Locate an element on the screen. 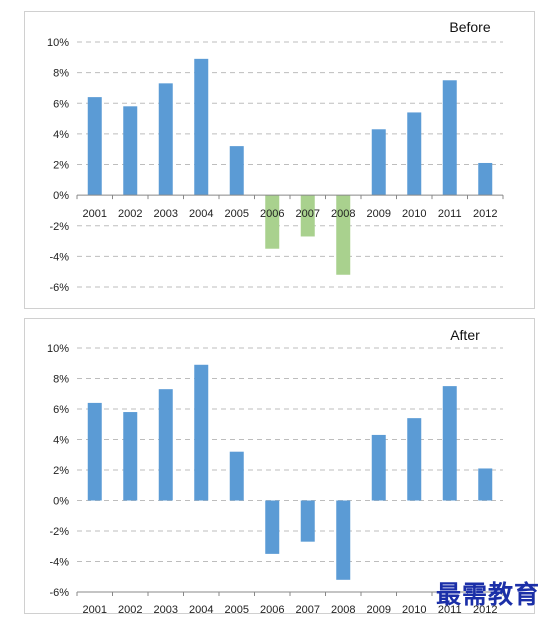  before-ytick-label: 10% is located at coordinates (58, 43).